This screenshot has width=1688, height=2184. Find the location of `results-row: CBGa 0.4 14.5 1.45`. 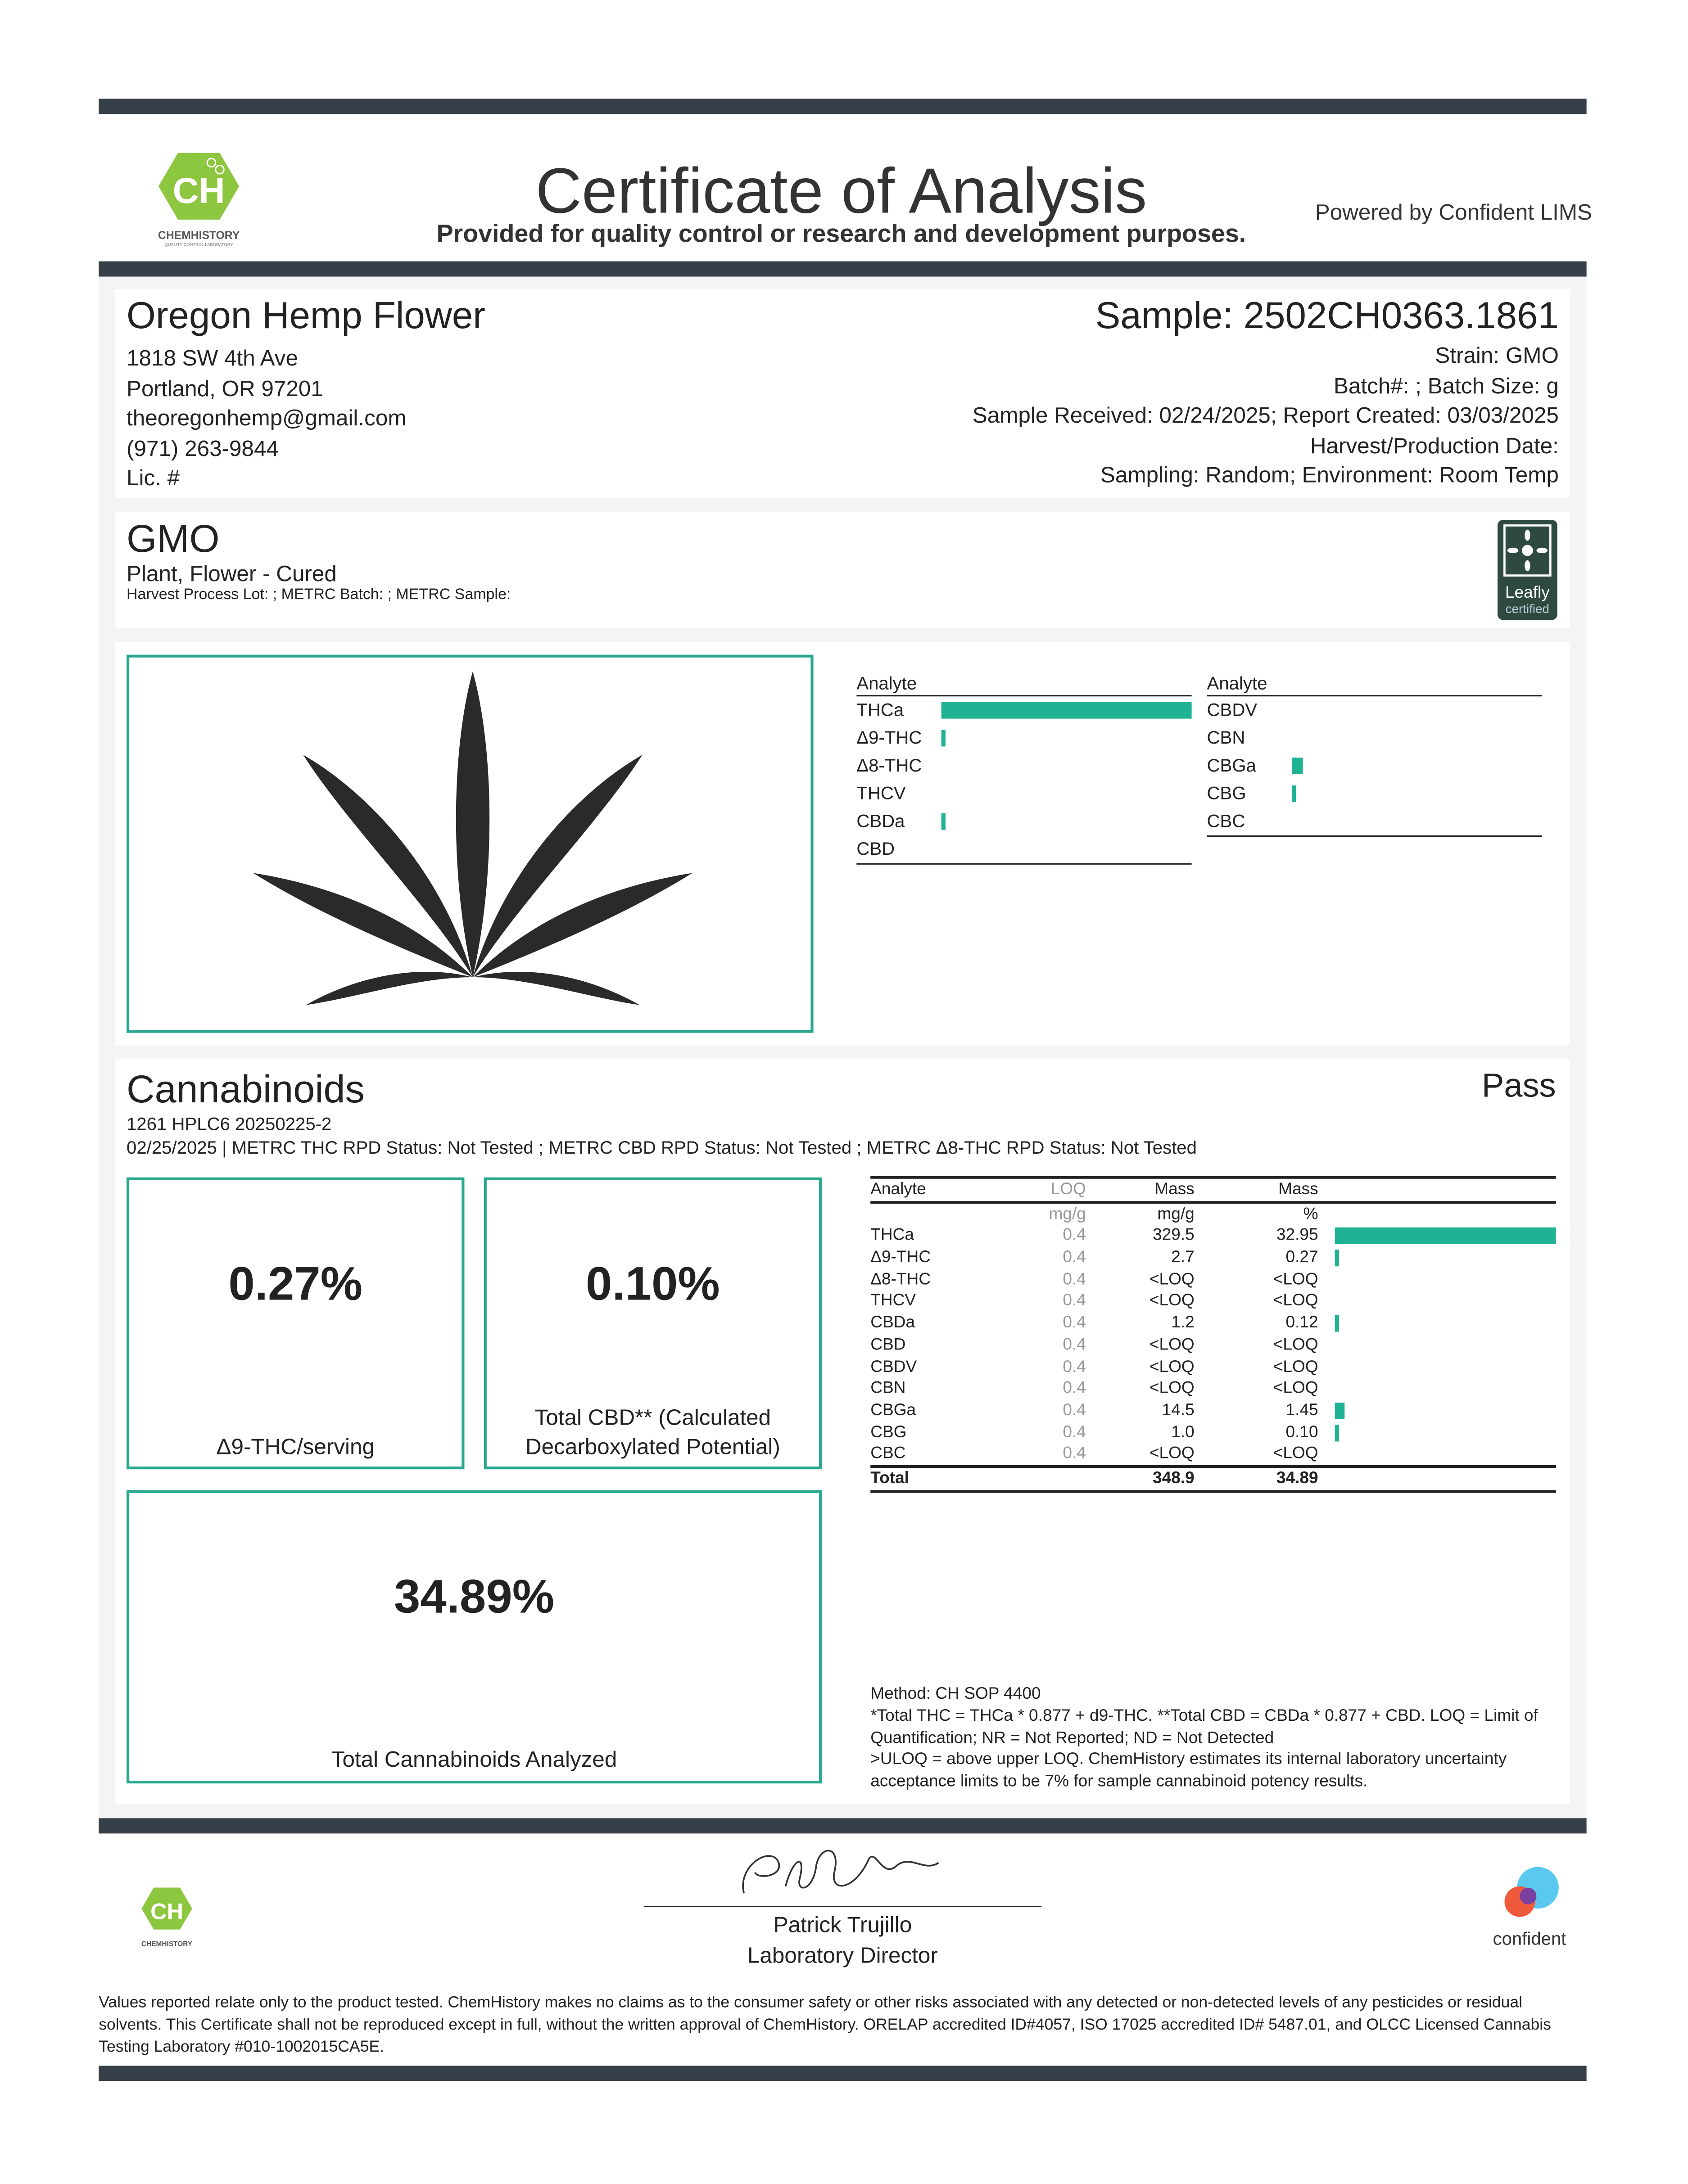

results-row: CBGa 0.4 14.5 1.45 is located at coordinates (1213, 1410).